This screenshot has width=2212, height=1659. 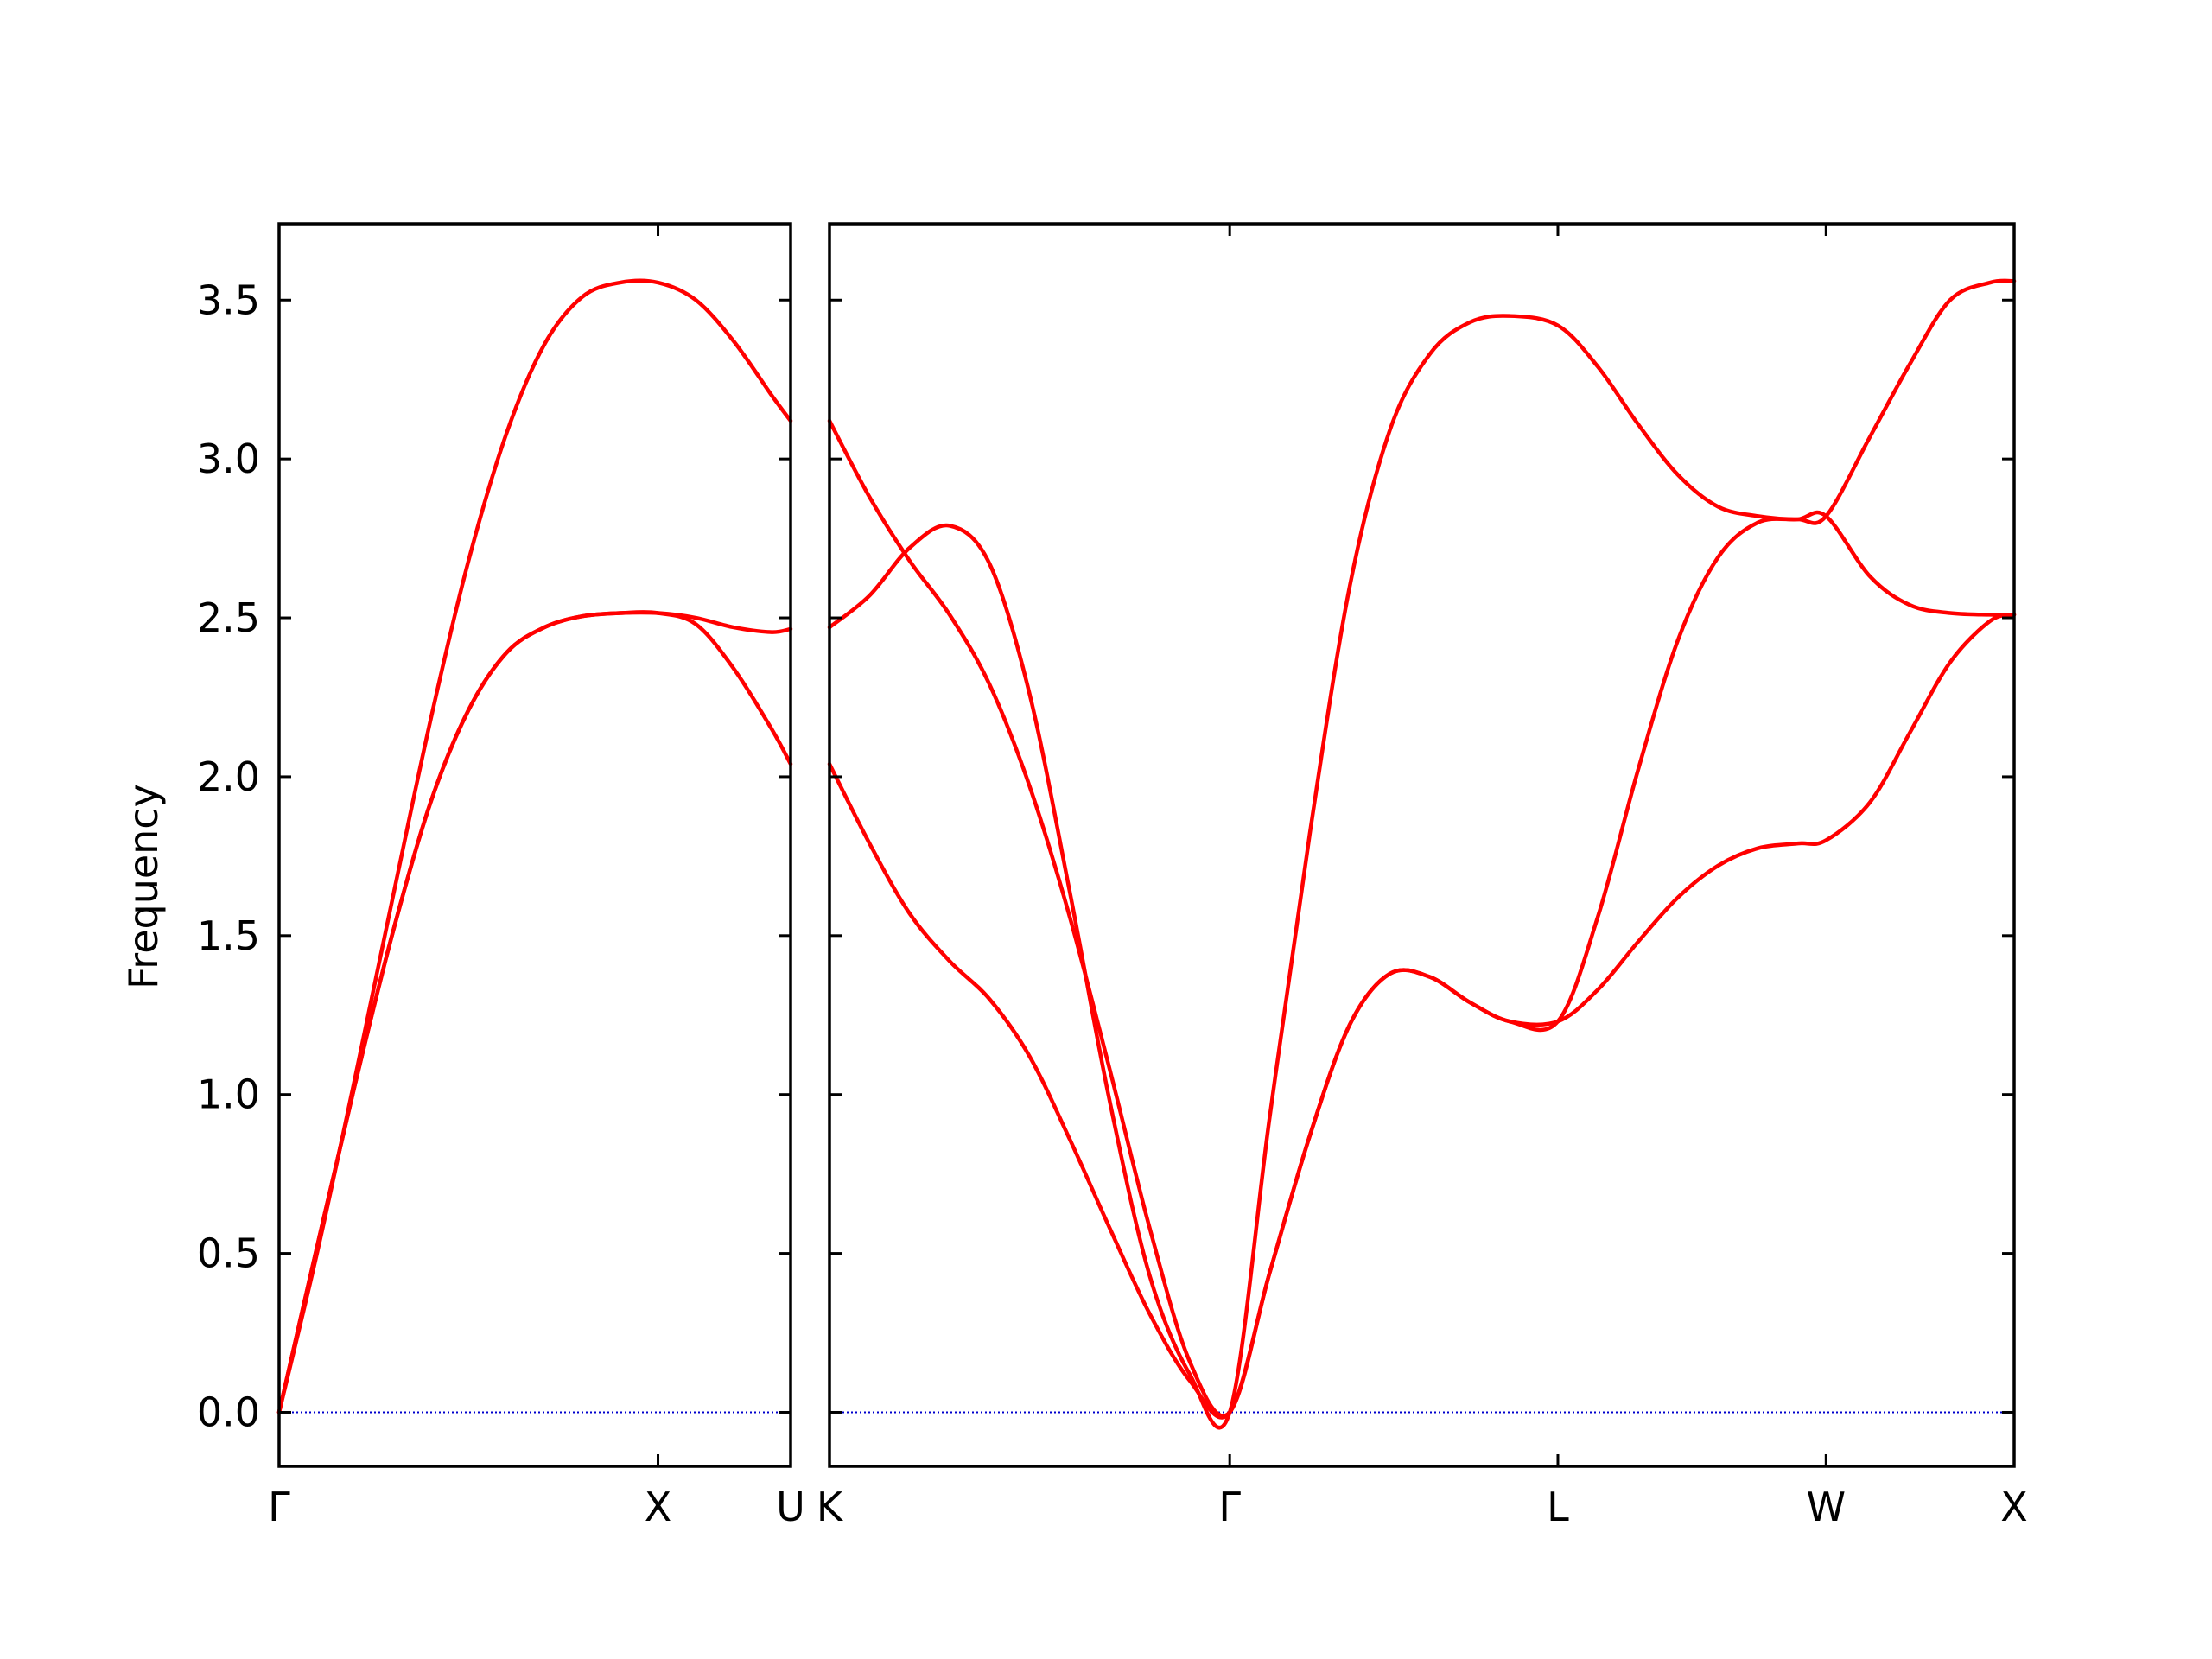 What do you see at coordinates (229, 1094) in the screenshot?
I see `y-tick-label: 1.0` at bounding box center [229, 1094].